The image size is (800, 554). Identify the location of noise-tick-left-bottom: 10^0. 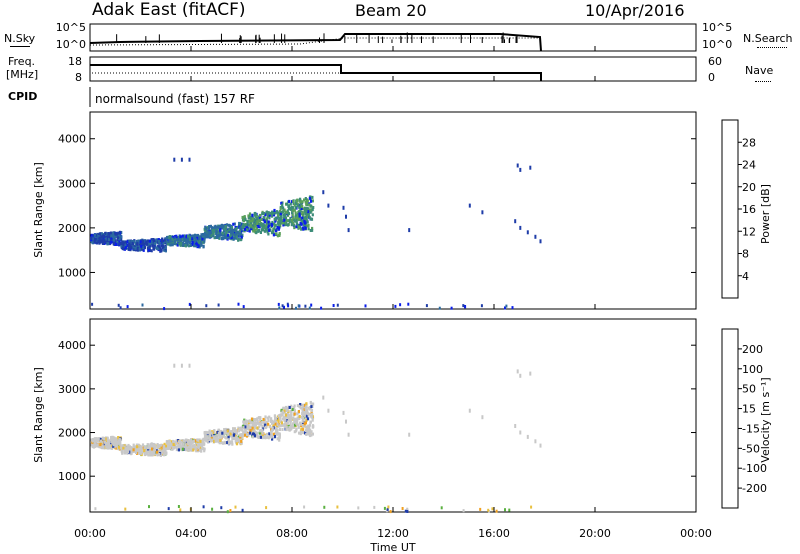
(71, 44).